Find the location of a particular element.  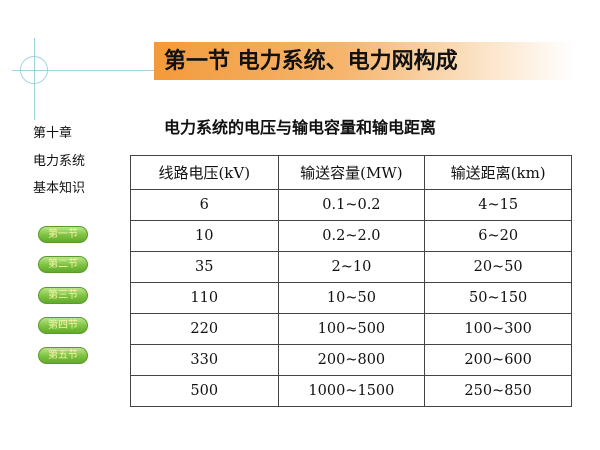

section-button-2: 第二节 is located at coordinates (63, 264).